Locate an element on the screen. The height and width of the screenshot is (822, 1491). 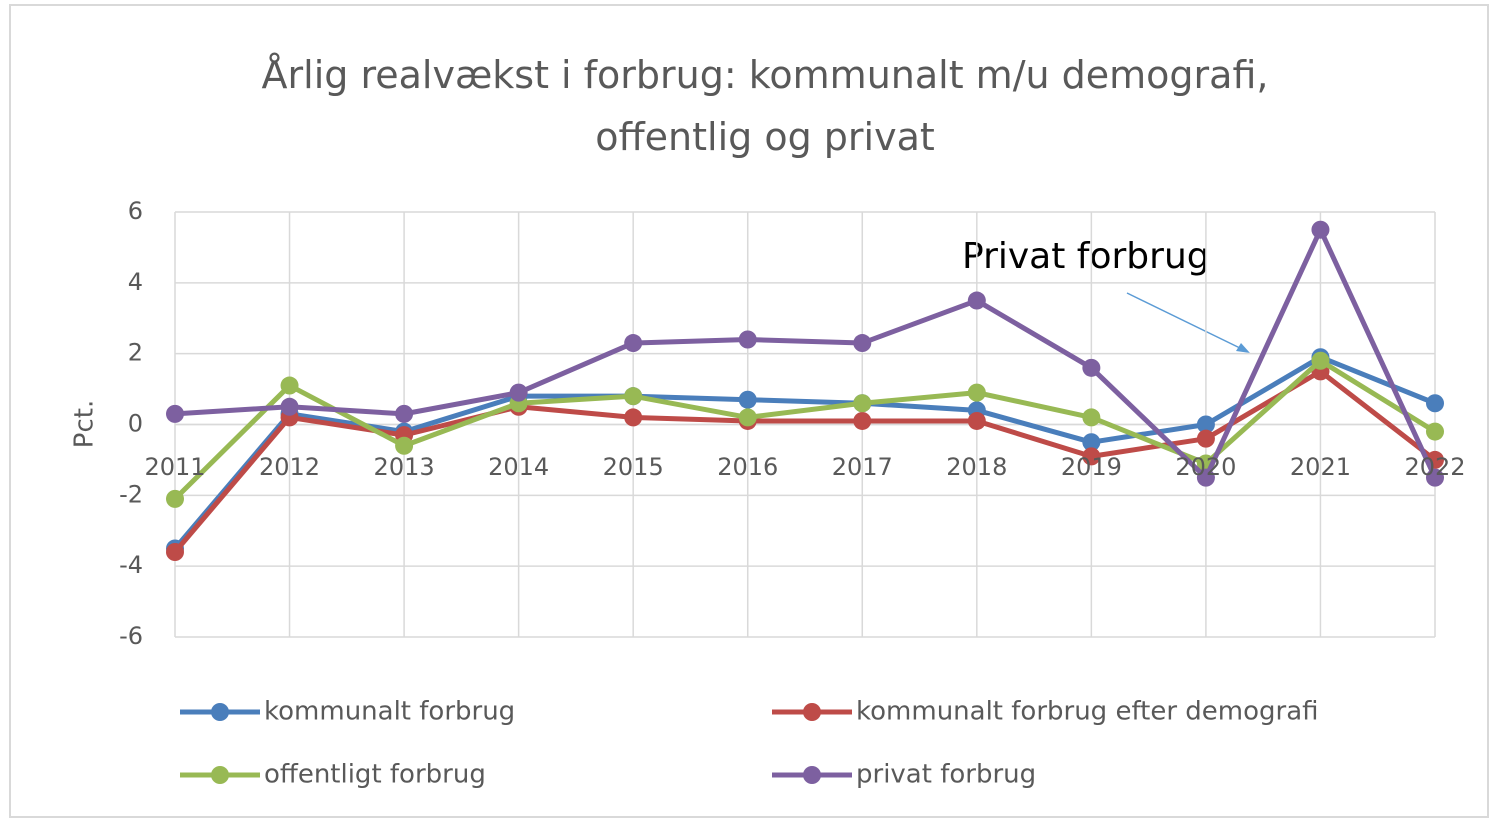
y-axis-label: Pct. is located at coordinates (85, 424).